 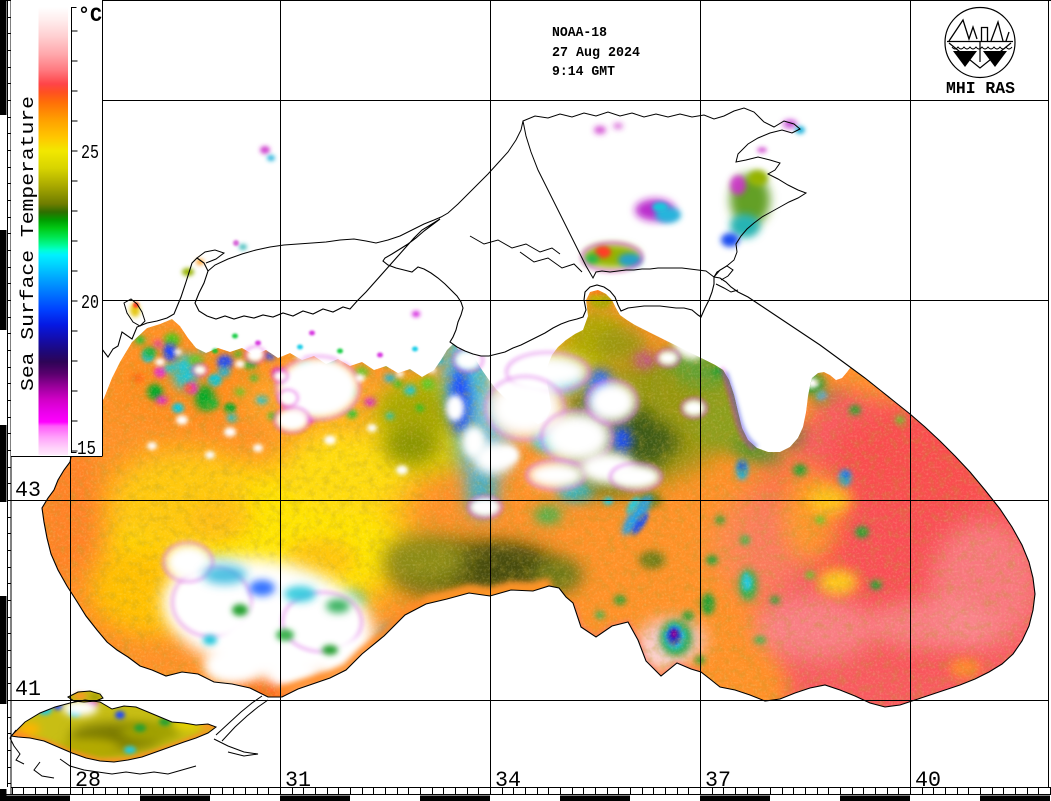 I want to click on svg-text: 41, so click(x=28, y=689).